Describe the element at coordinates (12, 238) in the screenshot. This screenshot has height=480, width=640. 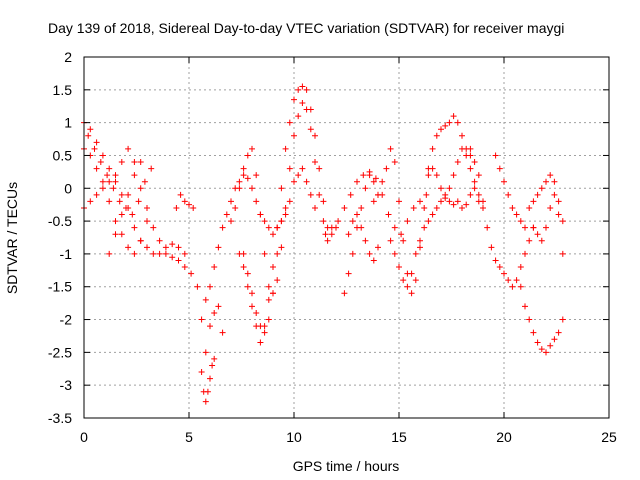
I see `y-axis-label: SDTVAR / TECUs` at that location.